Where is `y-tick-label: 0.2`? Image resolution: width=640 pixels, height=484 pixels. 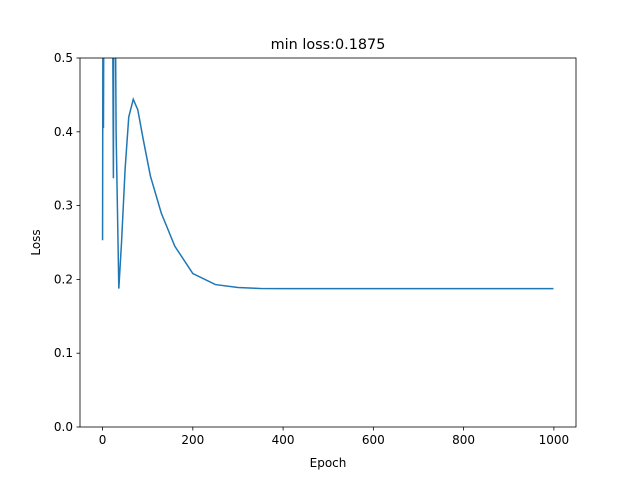
y-tick-label: 0.2 is located at coordinates (63, 279).